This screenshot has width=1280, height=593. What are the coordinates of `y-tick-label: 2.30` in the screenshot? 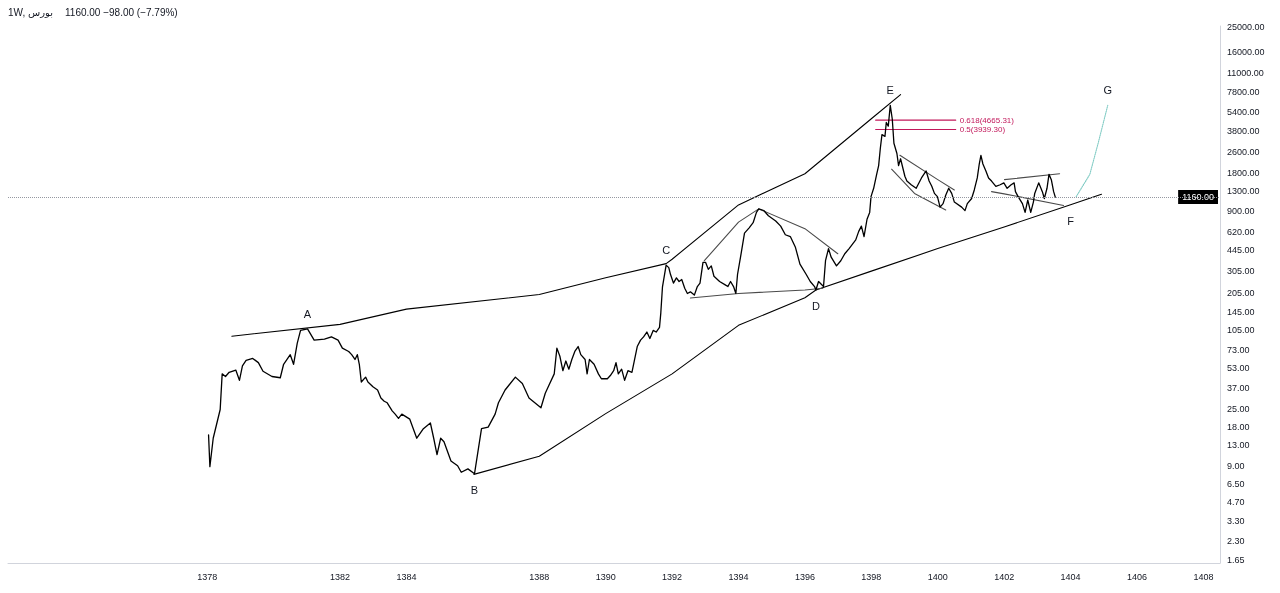 It's located at (1236, 541).